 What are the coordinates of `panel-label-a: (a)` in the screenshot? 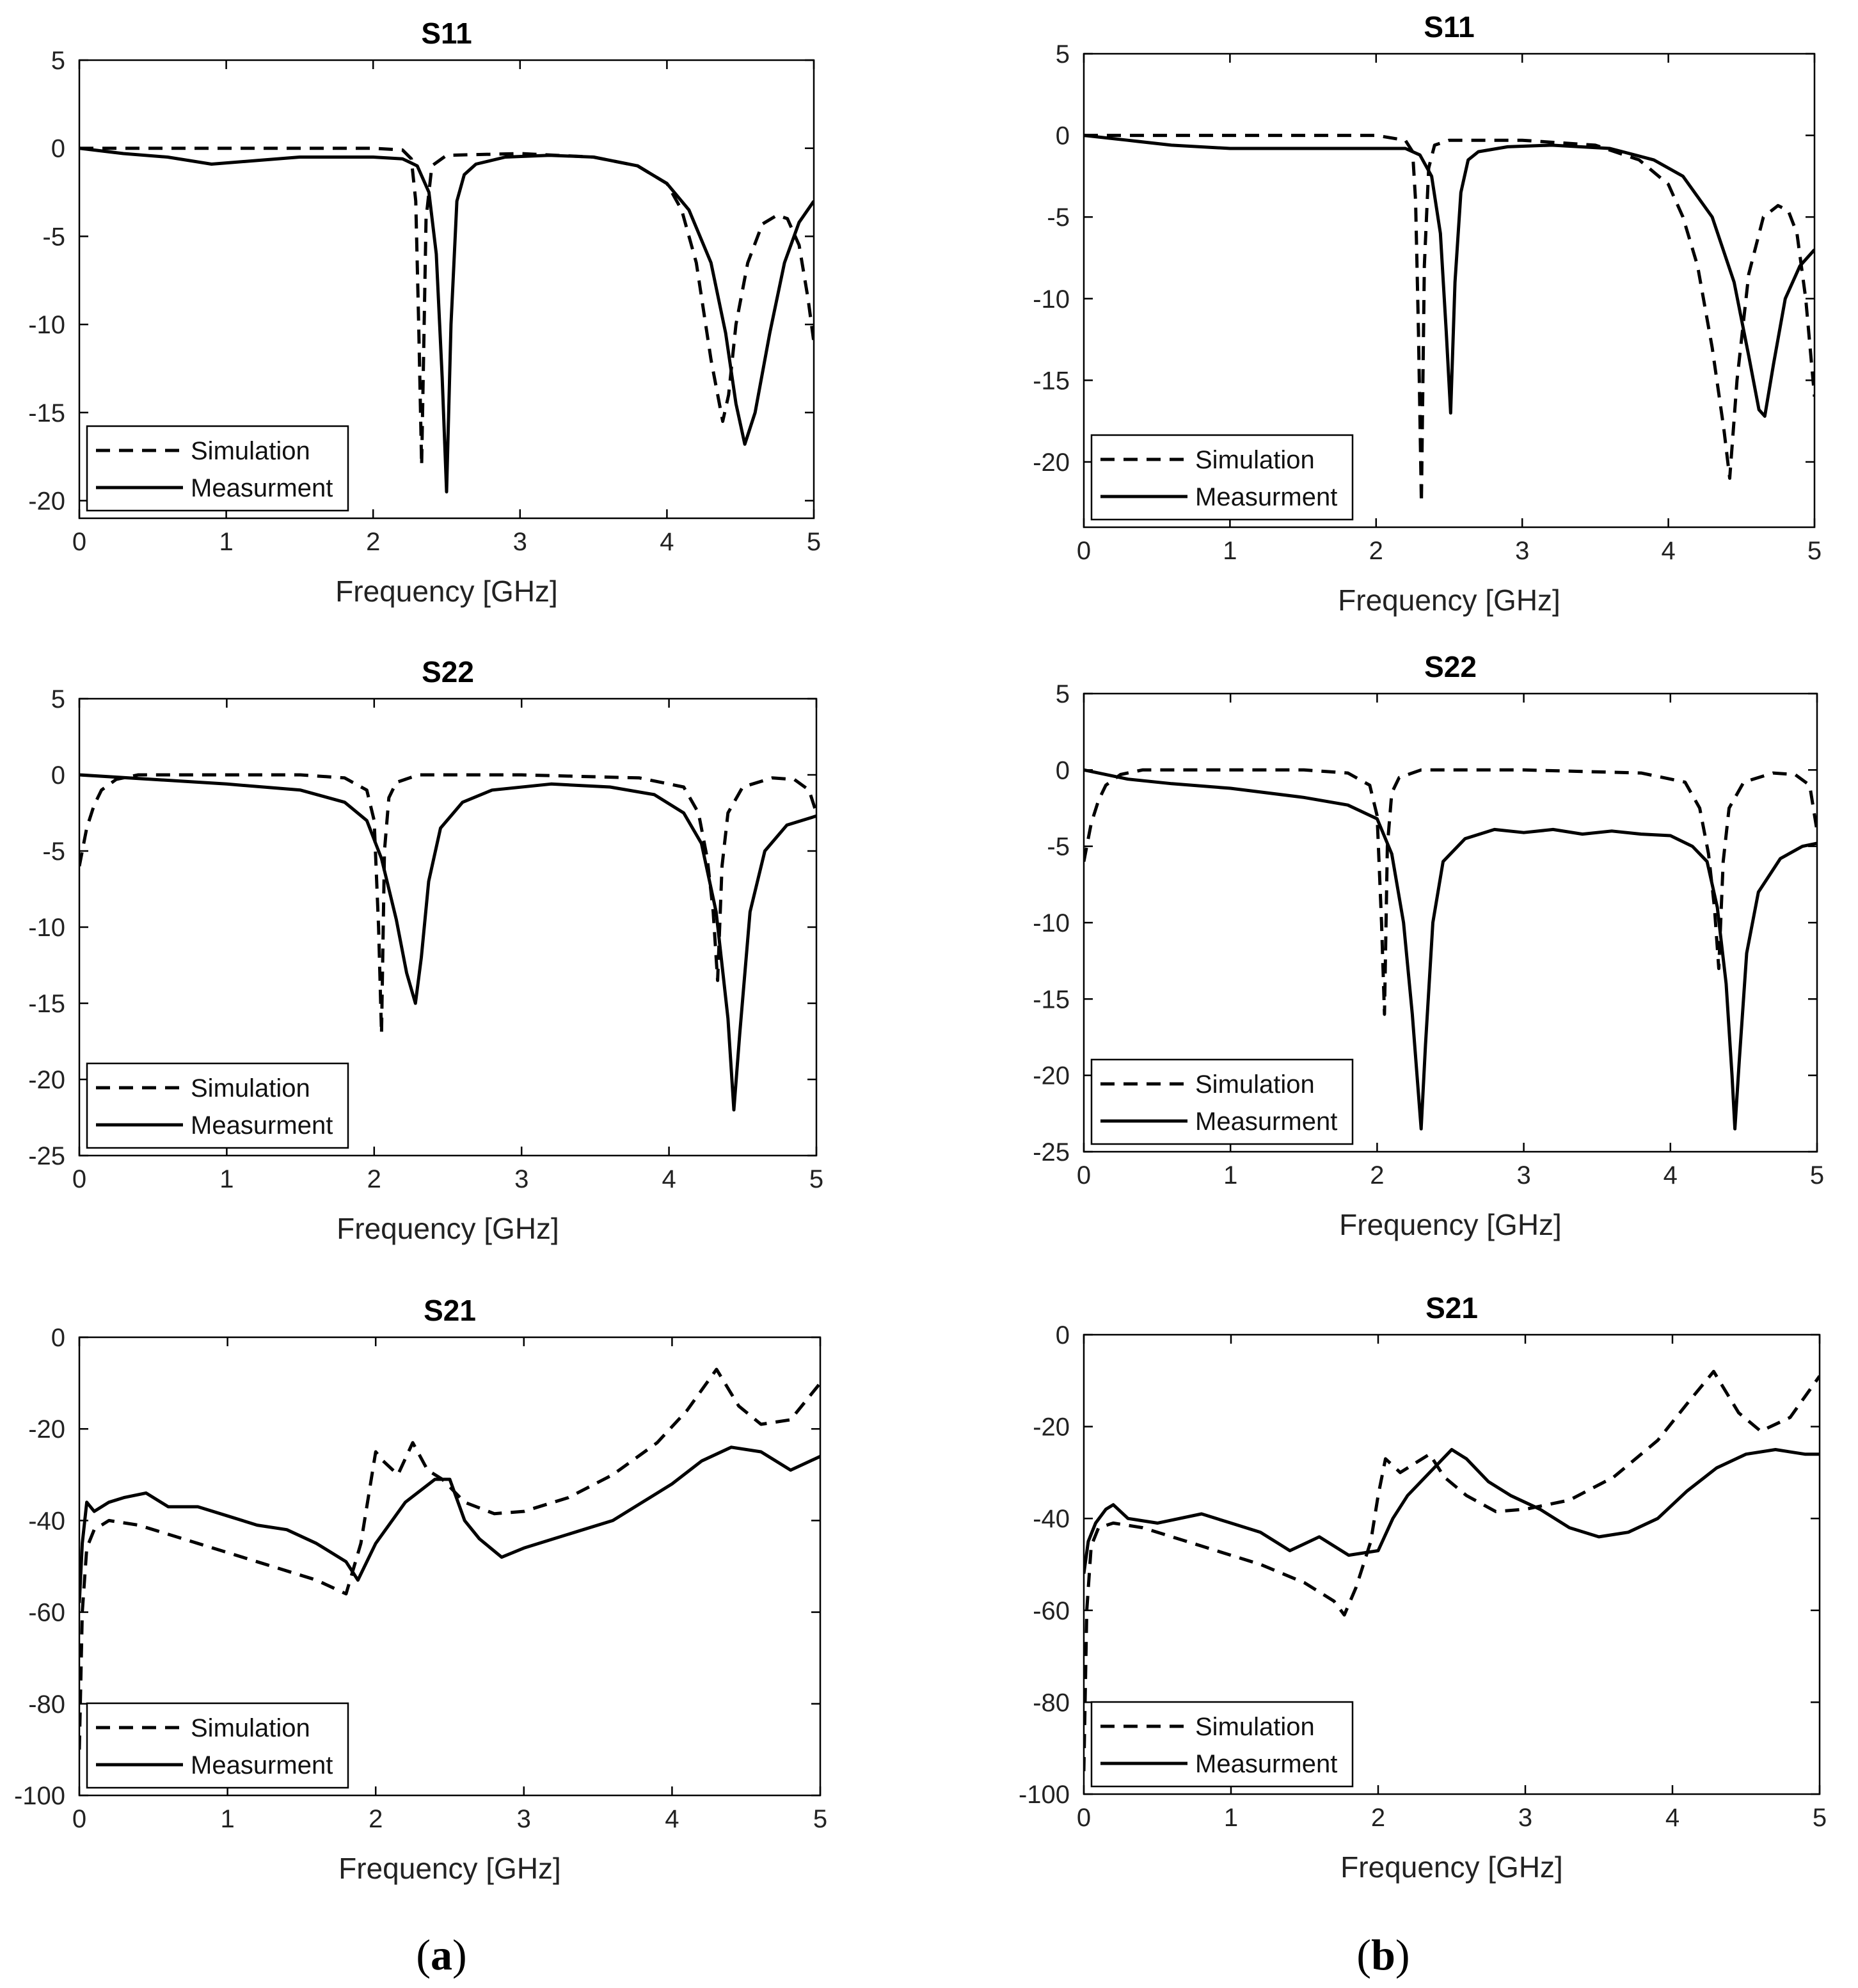 It's located at (441, 1954).